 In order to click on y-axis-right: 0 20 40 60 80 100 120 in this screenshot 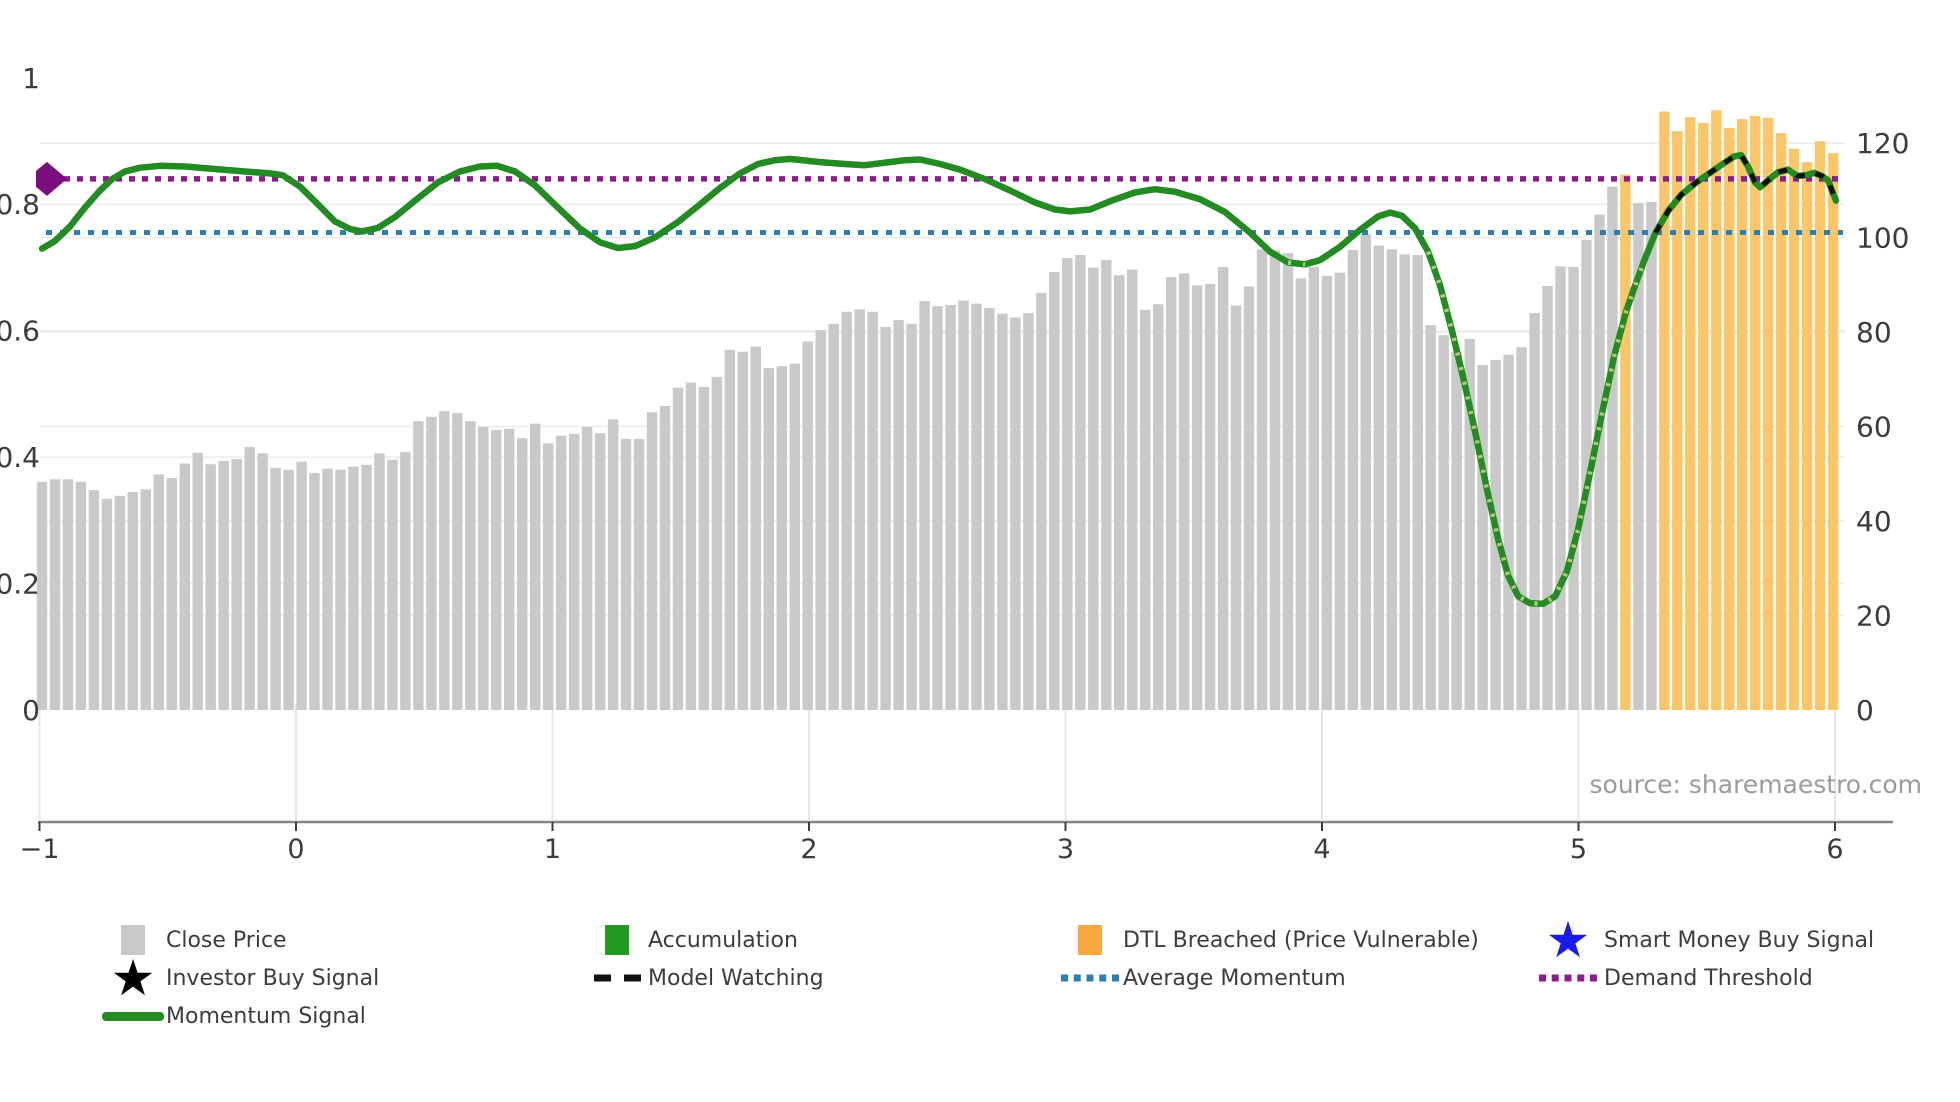, I will do `click(1882, 427)`.